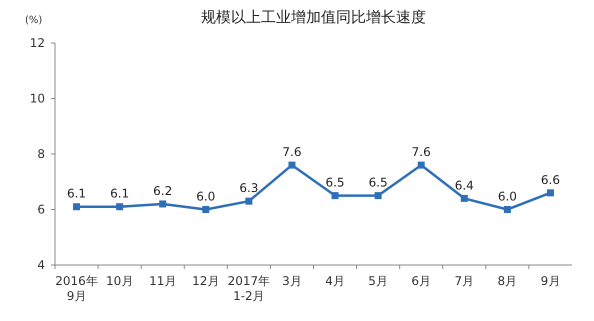  I want to click on x-tick-label: 4月, so click(335, 281).